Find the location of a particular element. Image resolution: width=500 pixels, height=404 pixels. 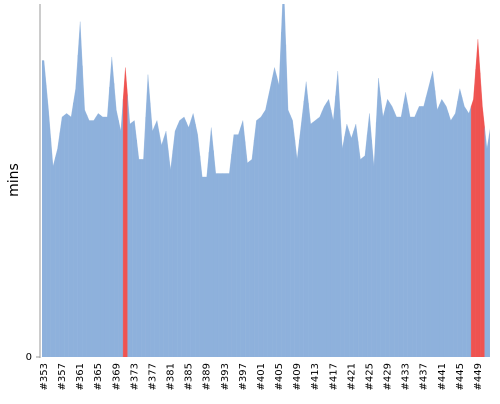

x-tick-label: #445 is located at coordinates (460, 376).